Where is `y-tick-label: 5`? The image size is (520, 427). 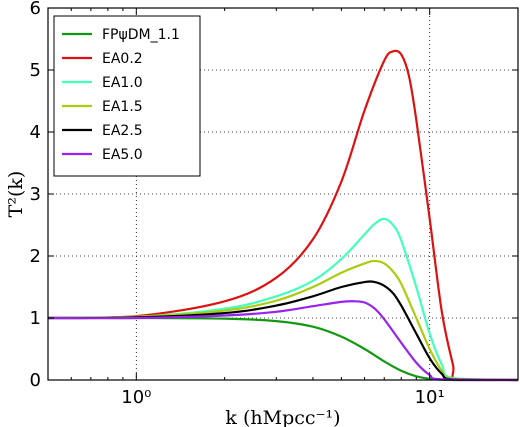
y-tick-label: 5 is located at coordinates (35, 70).